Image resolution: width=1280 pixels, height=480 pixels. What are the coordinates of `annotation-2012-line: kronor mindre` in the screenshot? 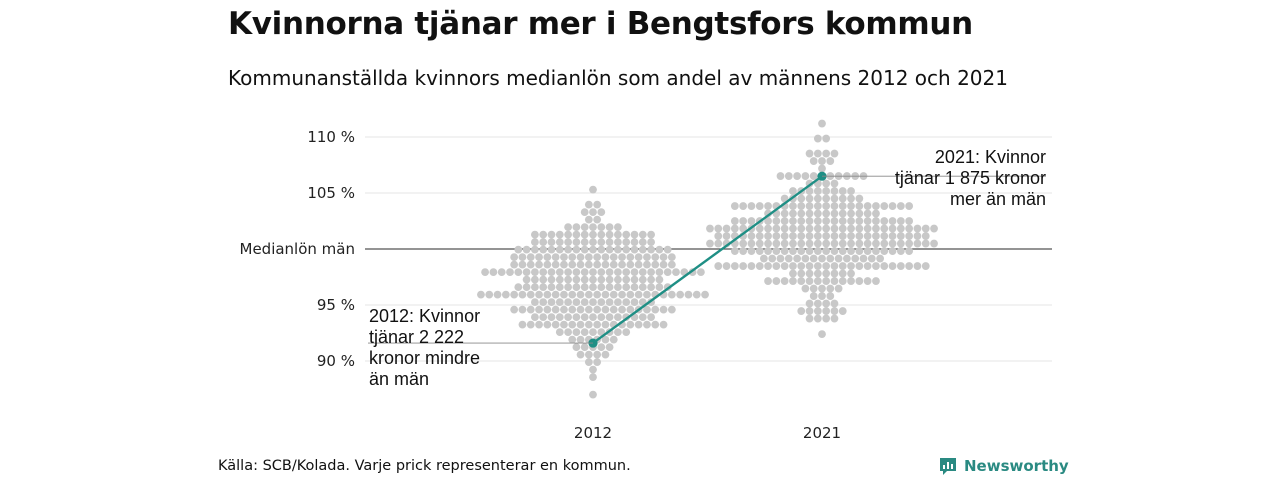 It's located at (424, 358).